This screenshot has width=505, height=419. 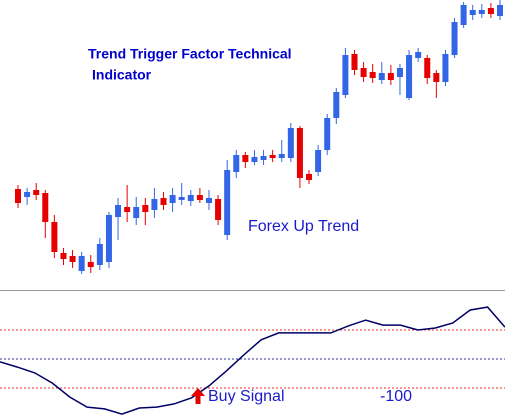 I want to click on chart-title: Indicator, so click(x=122, y=75).